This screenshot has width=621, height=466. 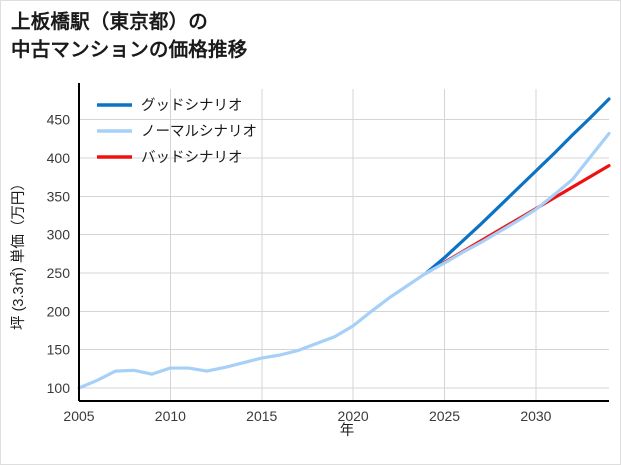 What do you see at coordinates (261, 416) in the screenshot?
I see `x-tick-label: 2015` at bounding box center [261, 416].